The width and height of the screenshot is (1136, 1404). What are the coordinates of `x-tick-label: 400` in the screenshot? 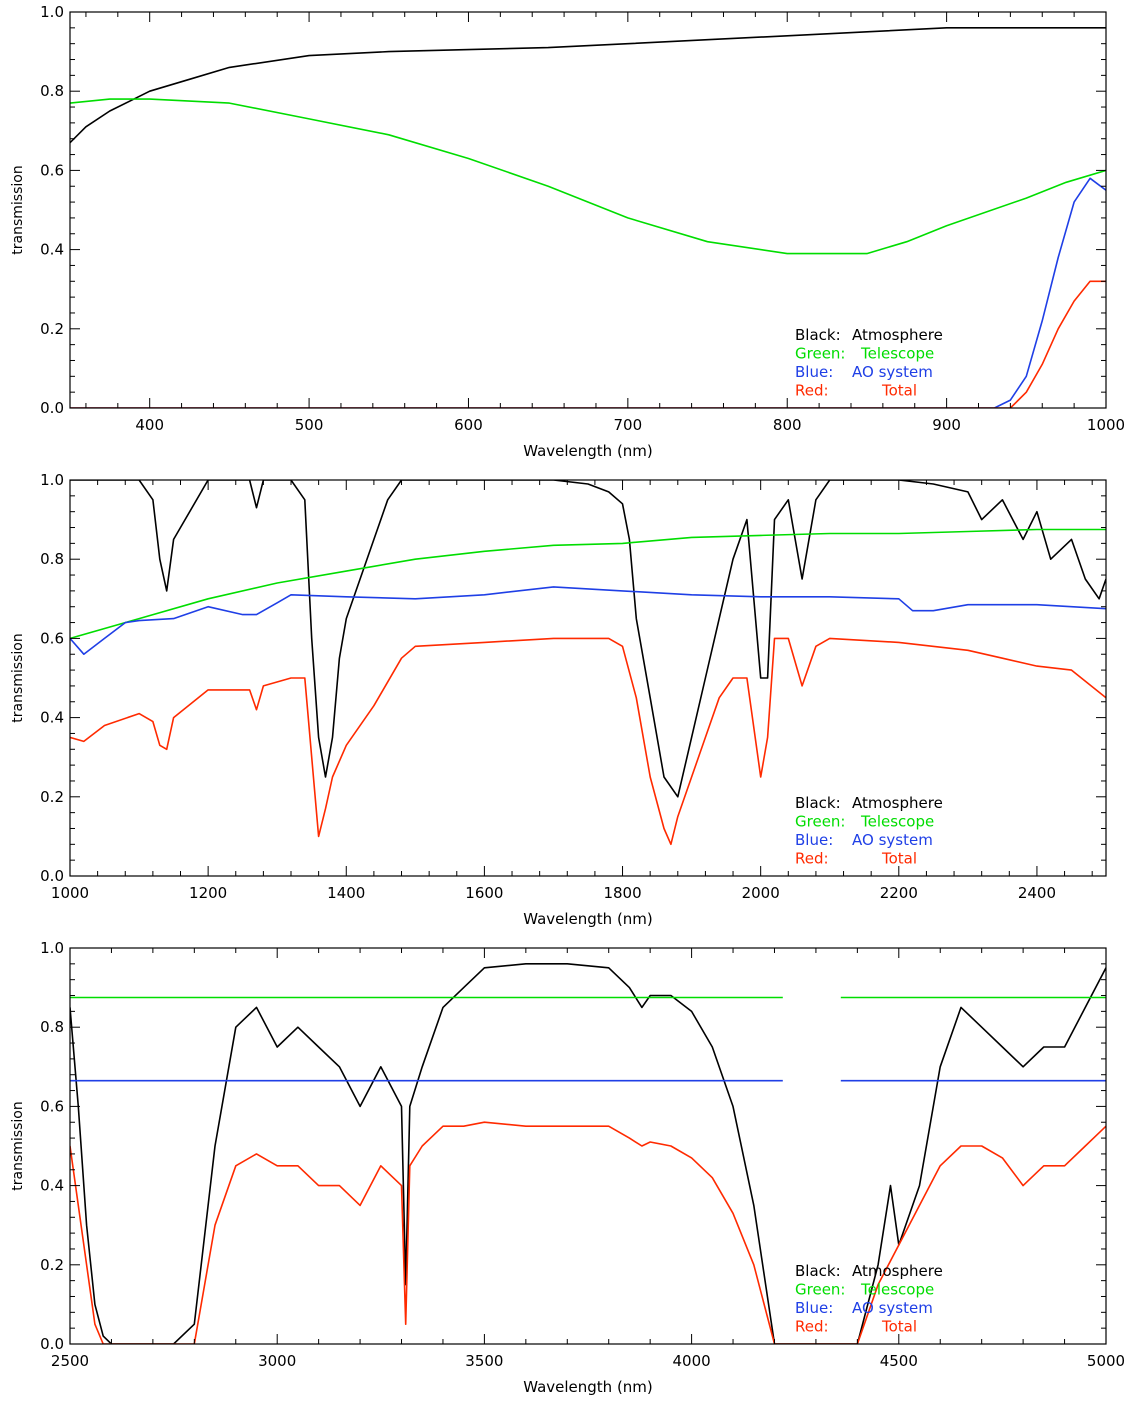 It's located at (149, 425).